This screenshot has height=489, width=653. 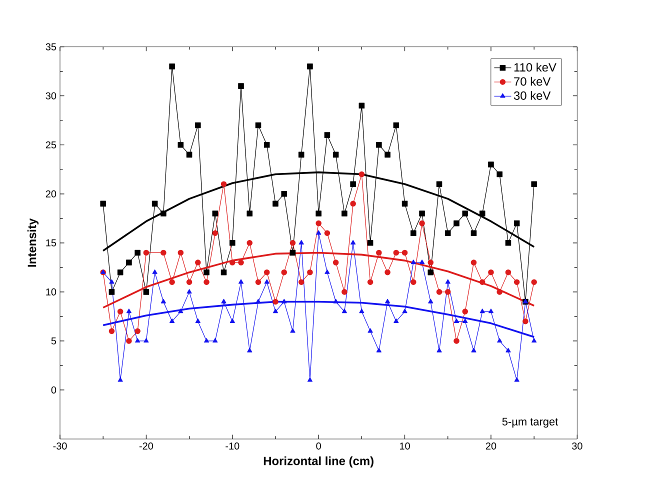 I want to click on x-tick-label: 10, so click(x=405, y=446).